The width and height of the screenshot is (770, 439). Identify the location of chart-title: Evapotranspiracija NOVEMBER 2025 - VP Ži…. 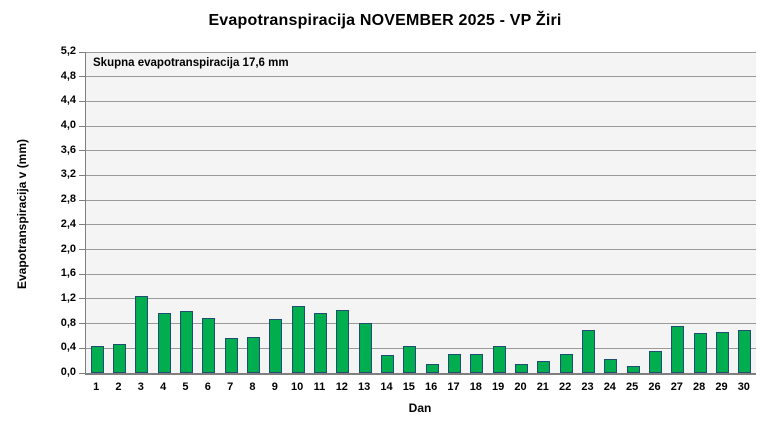
(385, 20).